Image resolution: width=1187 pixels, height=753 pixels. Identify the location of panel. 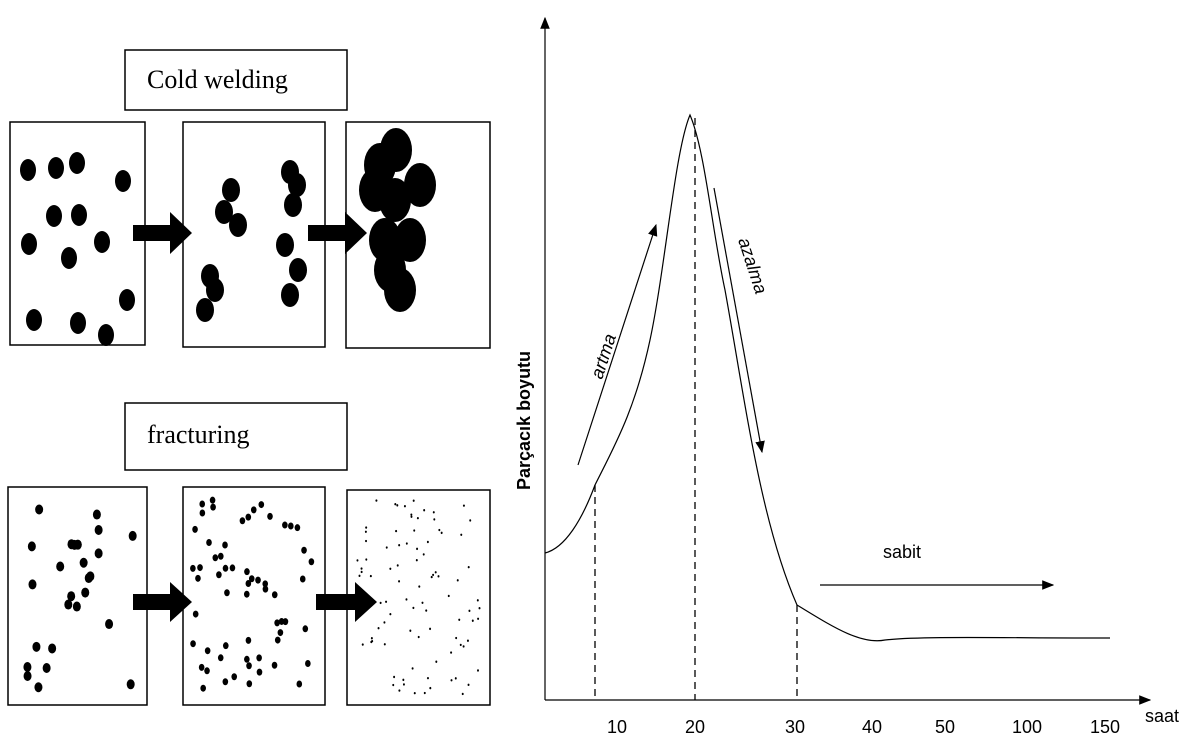
(254, 596).